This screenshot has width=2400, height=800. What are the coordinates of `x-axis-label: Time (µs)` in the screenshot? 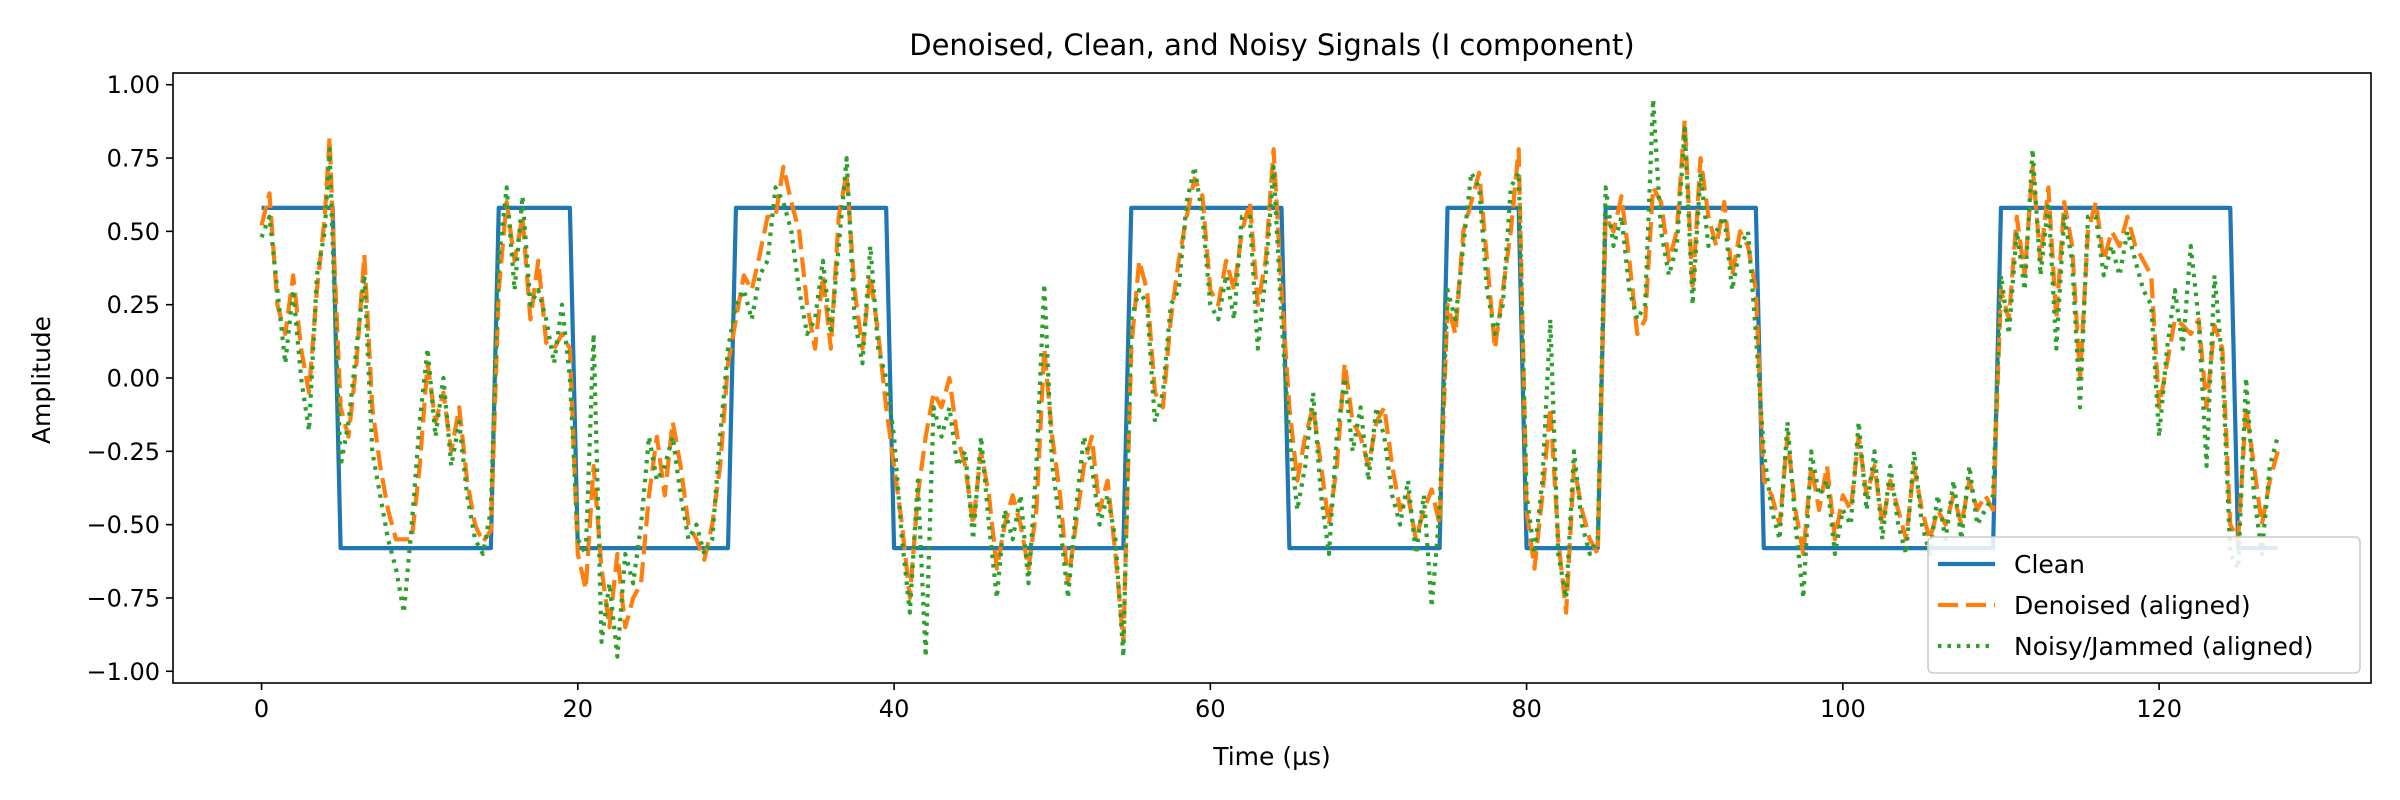 It's located at (1271, 756).